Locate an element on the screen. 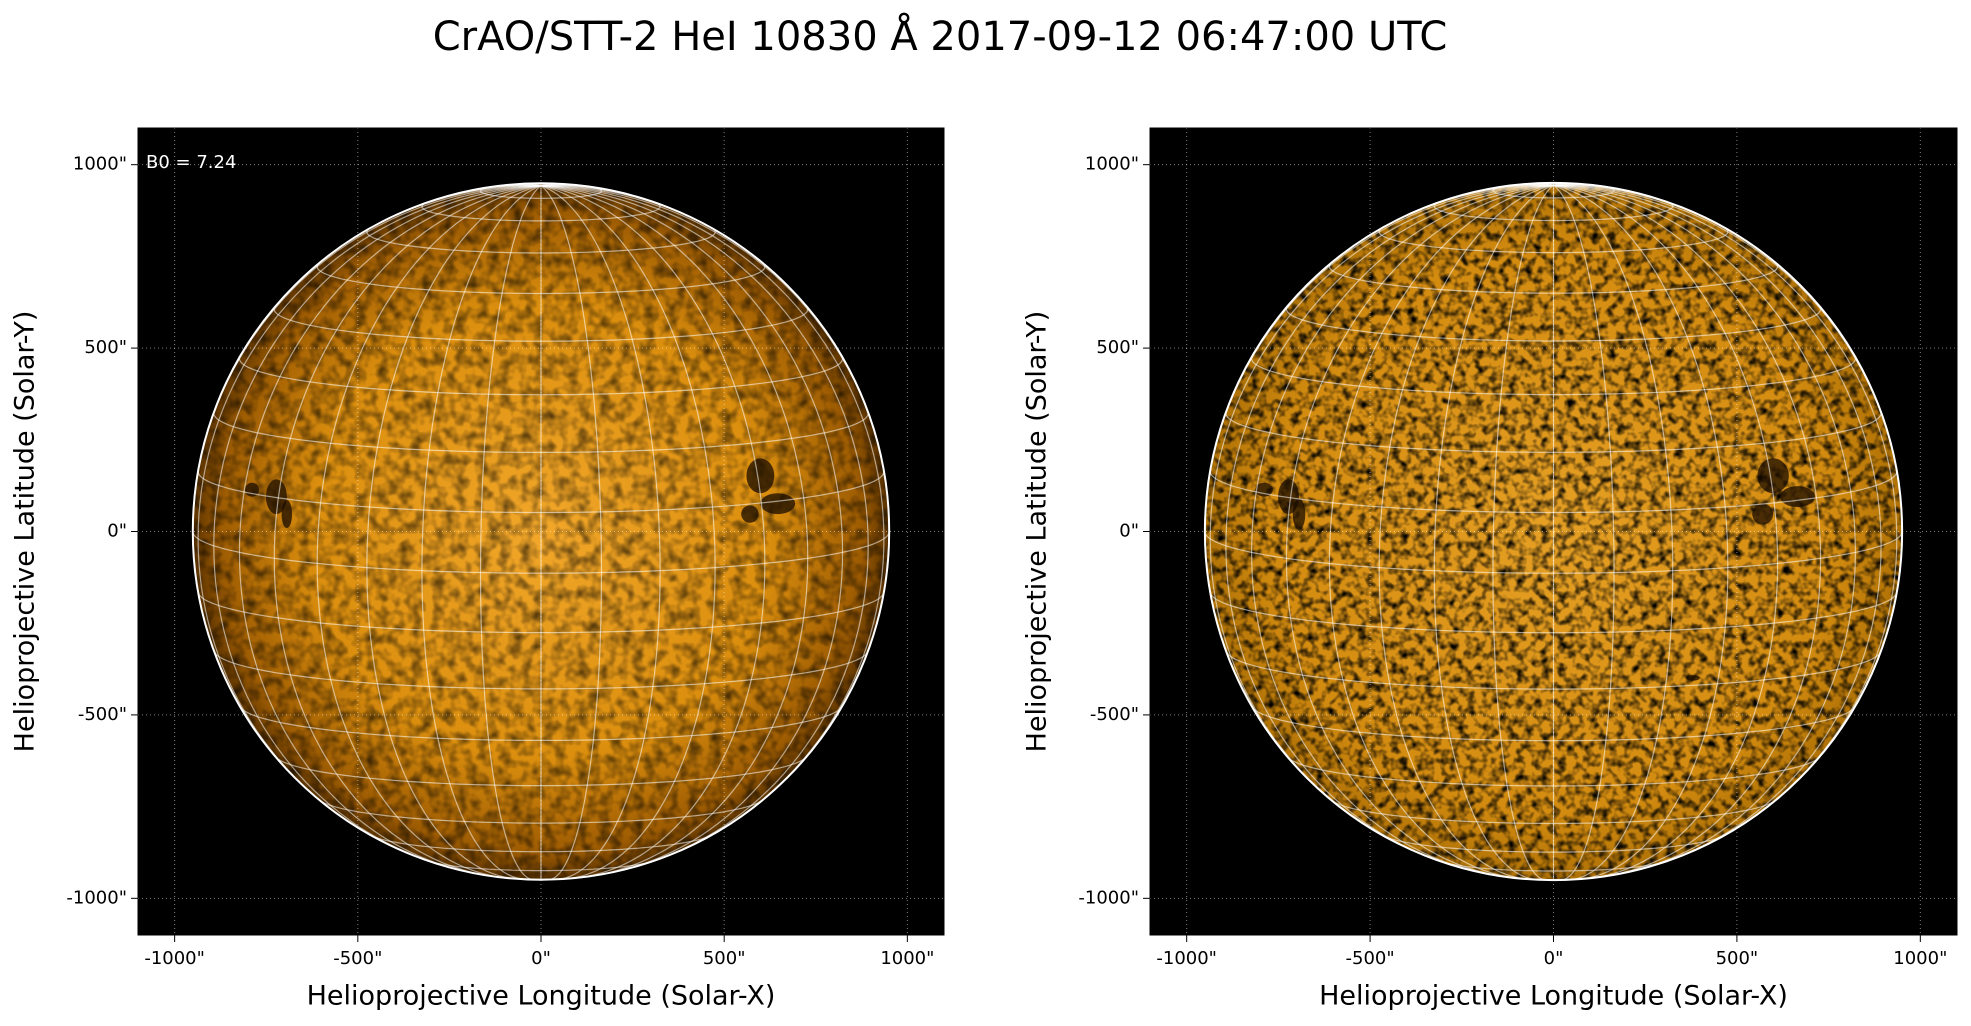 The width and height of the screenshot is (1971, 1026). annotation: B0 = 7.24 is located at coordinates (191, 162).